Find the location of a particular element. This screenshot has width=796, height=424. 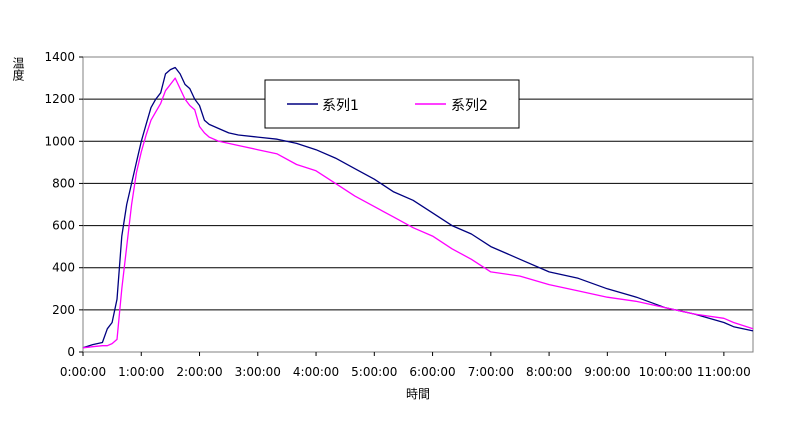

y-axis-title: 温度 is located at coordinates (18, 69).